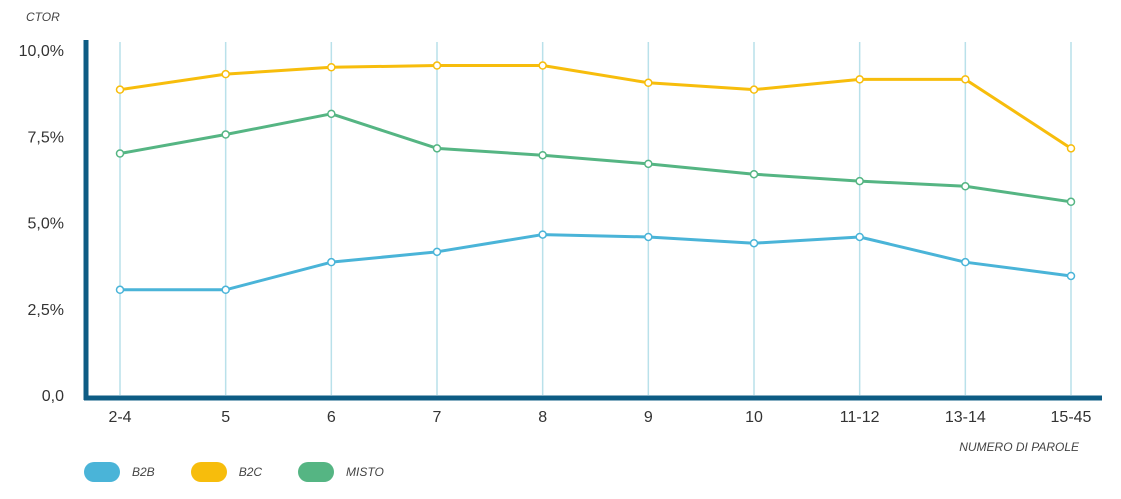 The width and height of the screenshot is (1121, 499). What do you see at coordinates (542, 417) in the screenshot?
I see `x-tick-label: 8` at bounding box center [542, 417].